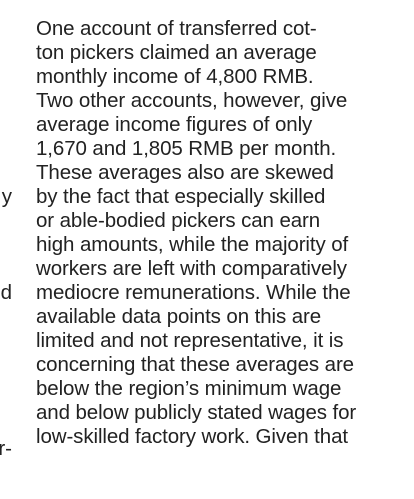  Describe the element at coordinates (189, 388) in the screenshot. I see `text-line: below the region’s minimum wage` at that location.